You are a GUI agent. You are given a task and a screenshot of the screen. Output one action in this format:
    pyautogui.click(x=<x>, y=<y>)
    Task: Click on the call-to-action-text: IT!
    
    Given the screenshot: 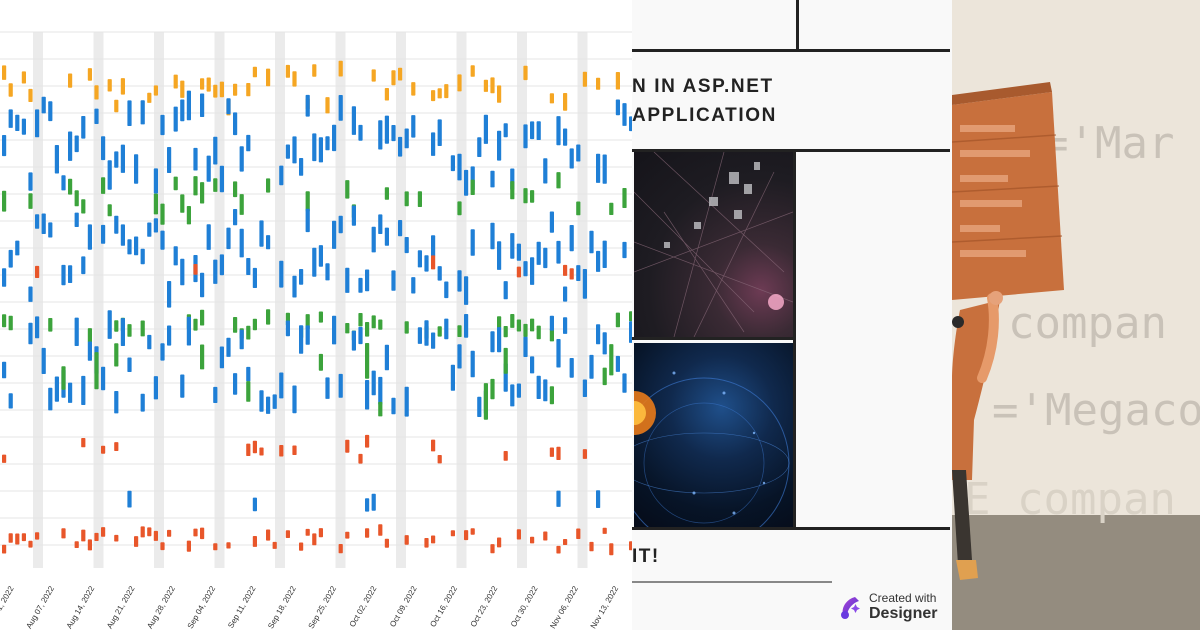 What is the action you would take?
    pyautogui.click(x=646, y=556)
    